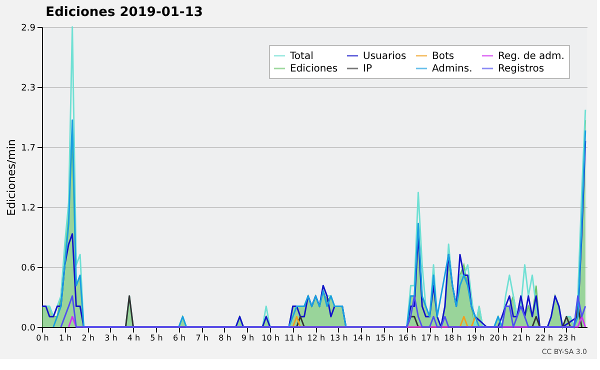 This screenshot has height=370, width=600. Describe the element at coordinates (453, 338) in the screenshot. I see `x-tick-label: 18 h` at that location.